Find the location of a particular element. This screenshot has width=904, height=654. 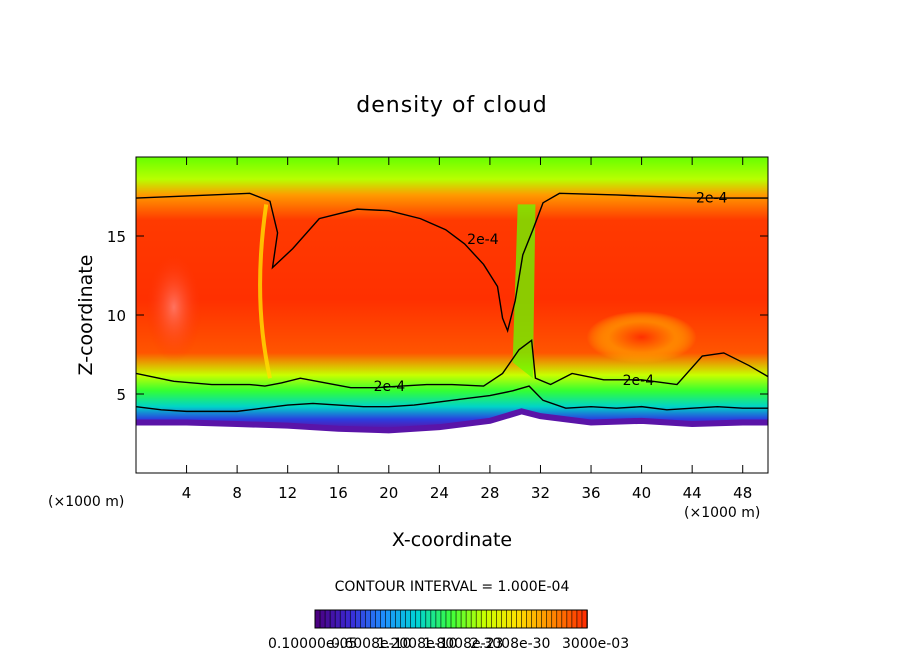

y-axis-label: Z-coordinate is located at coordinates (86, 315).